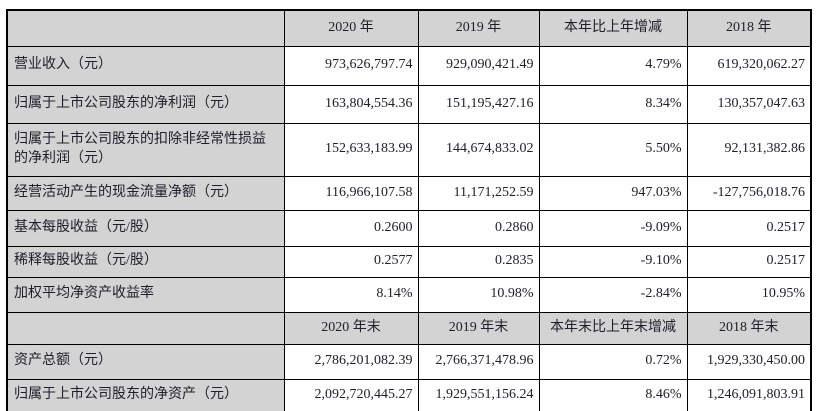 The height and width of the screenshot is (411, 817). I want to click on row-label: 基本每股收益（元/股）, so click(145, 228).